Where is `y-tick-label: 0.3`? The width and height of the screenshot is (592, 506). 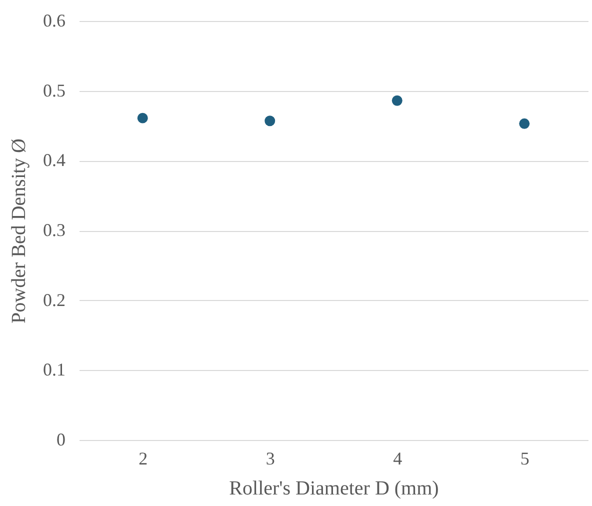
y-tick-label: 0.3 is located at coordinates (54, 230).